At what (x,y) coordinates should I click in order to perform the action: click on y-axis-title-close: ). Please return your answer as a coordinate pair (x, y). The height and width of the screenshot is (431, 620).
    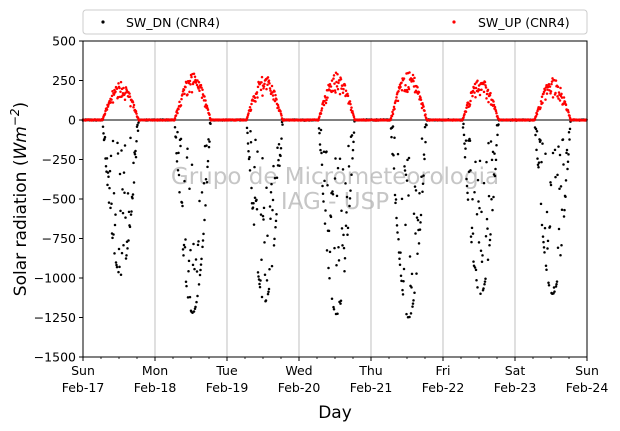
    Looking at the image, I should click on (21, 105).